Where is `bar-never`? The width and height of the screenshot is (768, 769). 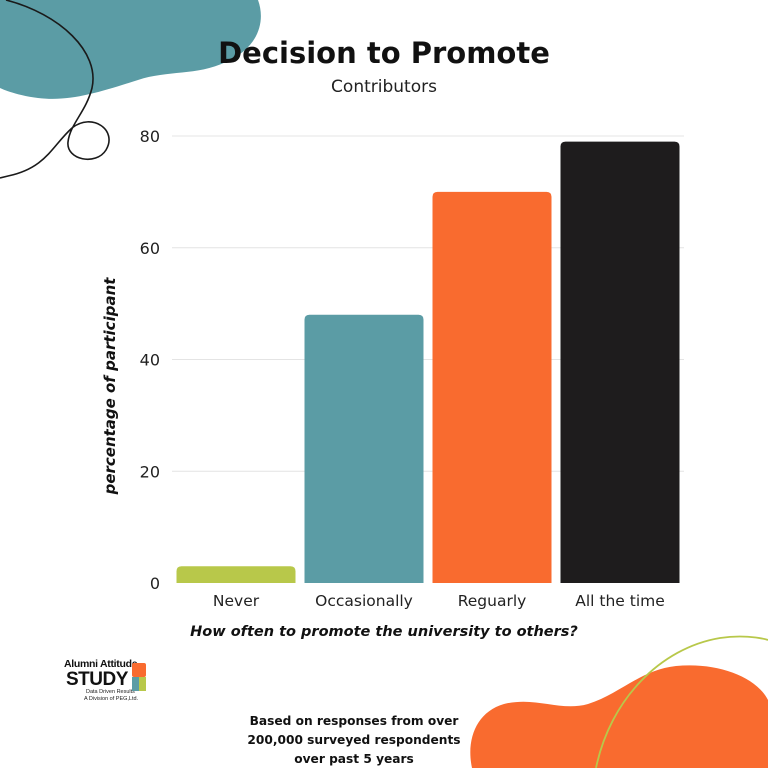 bar-never is located at coordinates (236, 574).